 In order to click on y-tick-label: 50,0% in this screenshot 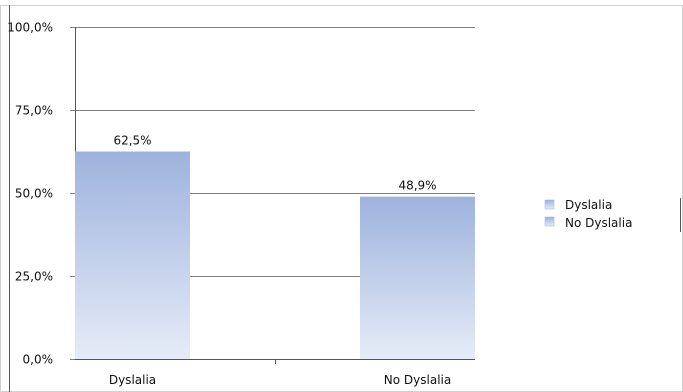, I will do `click(34, 194)`.